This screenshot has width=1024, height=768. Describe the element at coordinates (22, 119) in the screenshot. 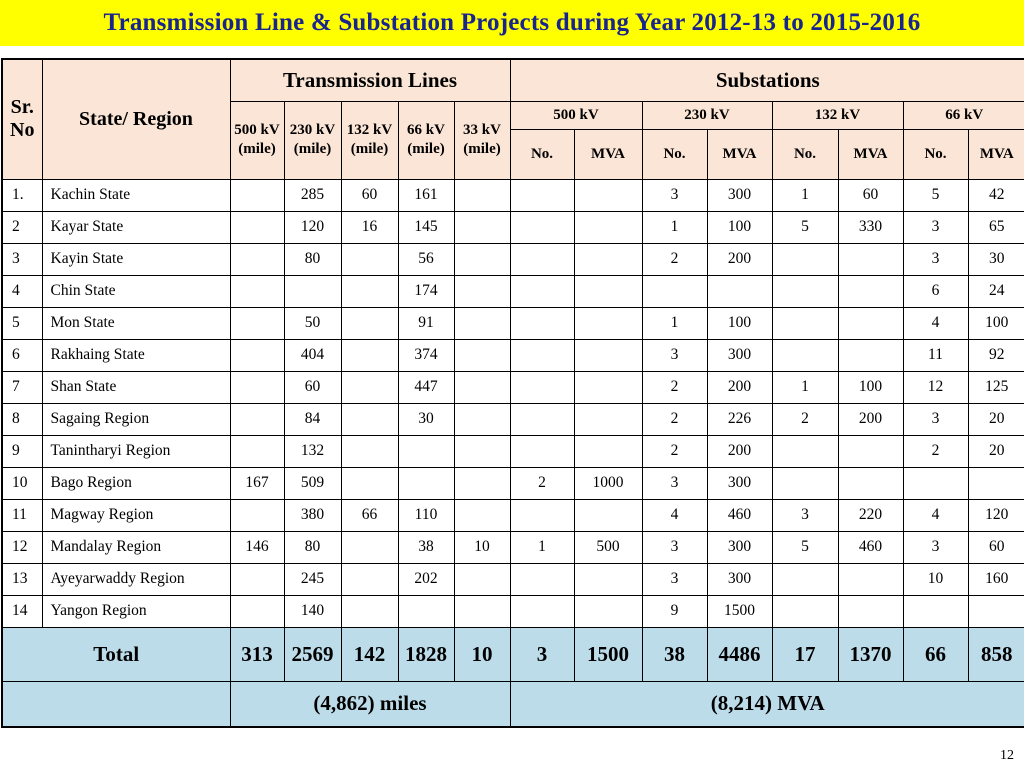

I see `col-header-sr-no: Sr. No` at that location.